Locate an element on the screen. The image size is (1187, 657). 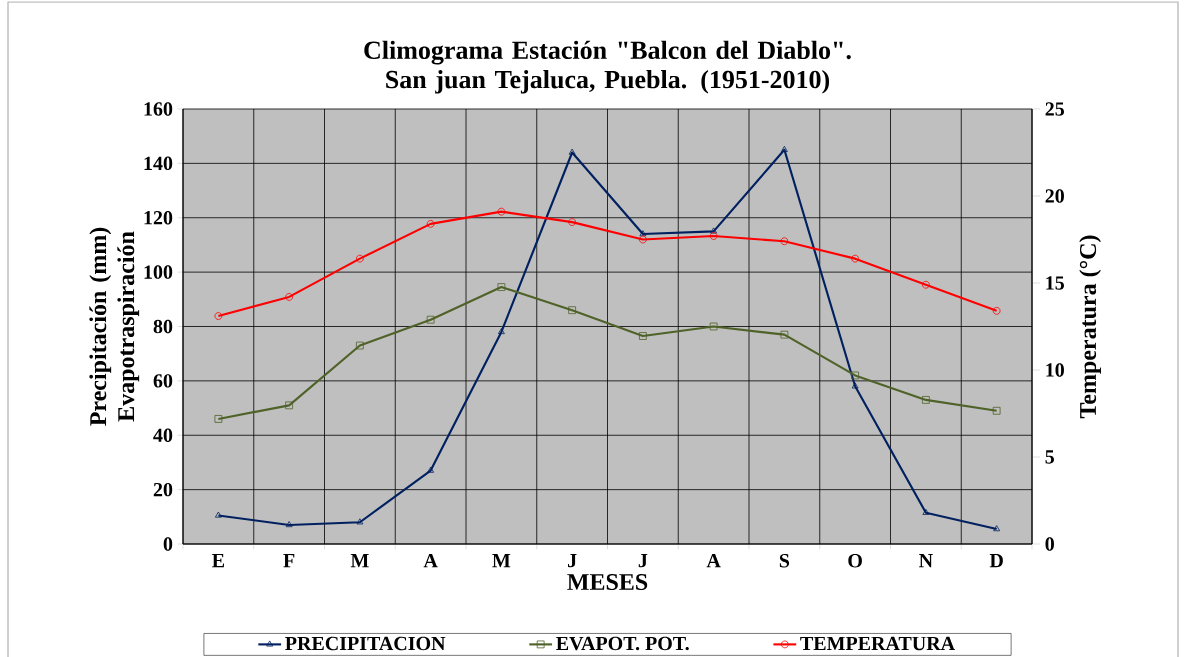
x-tick-label: D is located at coordinates (996, 561).